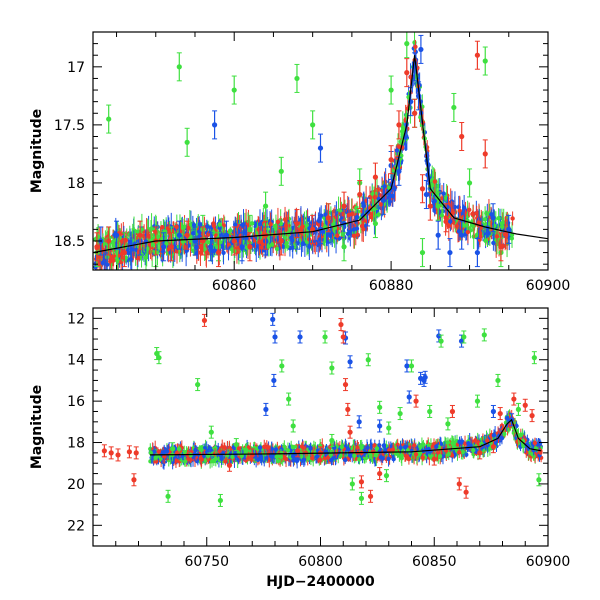 This screenshot has width=600, height=600. What do you see at coordinates (391, 286) in the screenshot?
I see `top-x-tick-label: 60880` at bounding box center [391, 286].